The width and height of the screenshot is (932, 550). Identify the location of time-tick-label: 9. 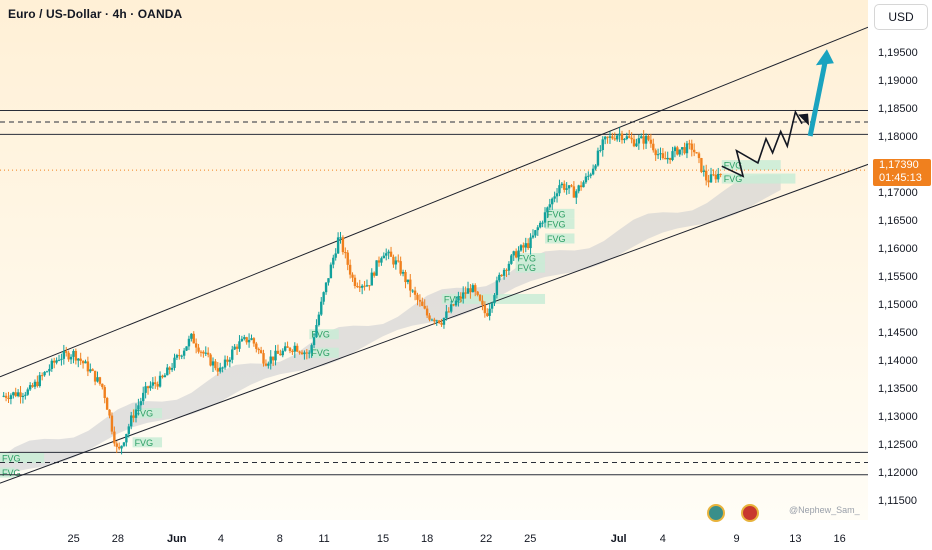
(736, 539).